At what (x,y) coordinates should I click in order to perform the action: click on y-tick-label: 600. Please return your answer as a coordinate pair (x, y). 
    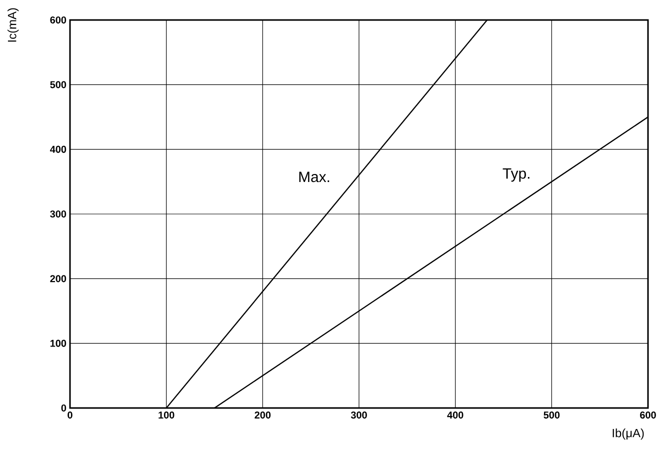
    Looking at the image, I should click on (58, 20).